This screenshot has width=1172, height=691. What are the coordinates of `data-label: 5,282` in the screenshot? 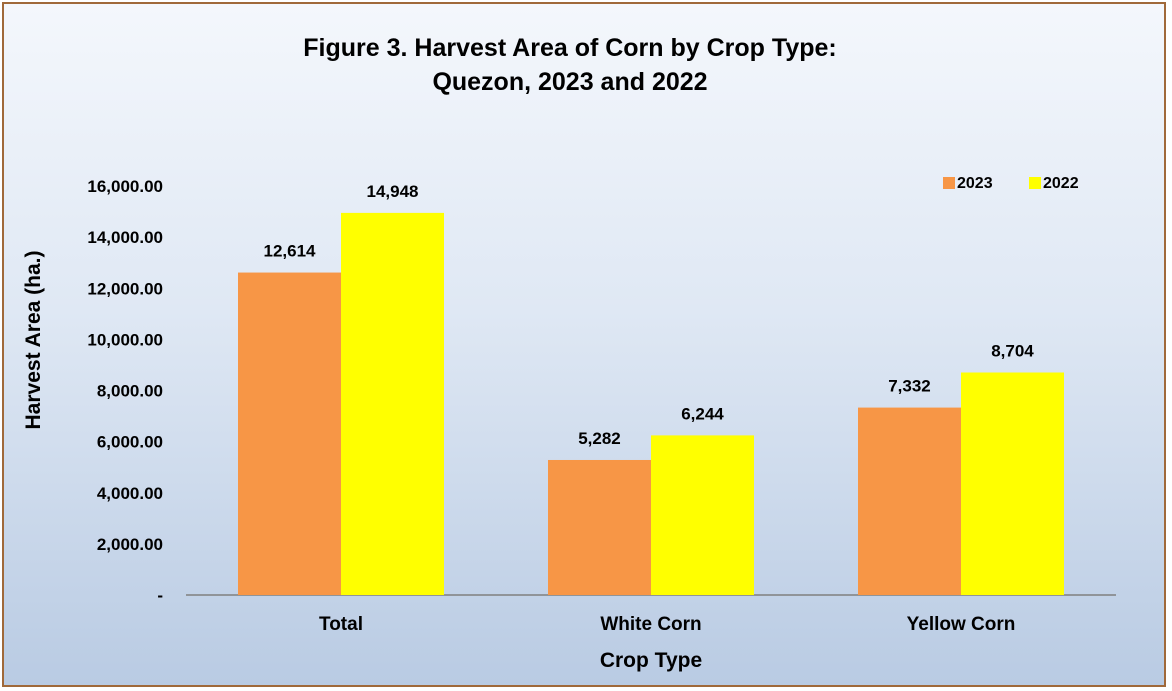 It's located at (599, 438).